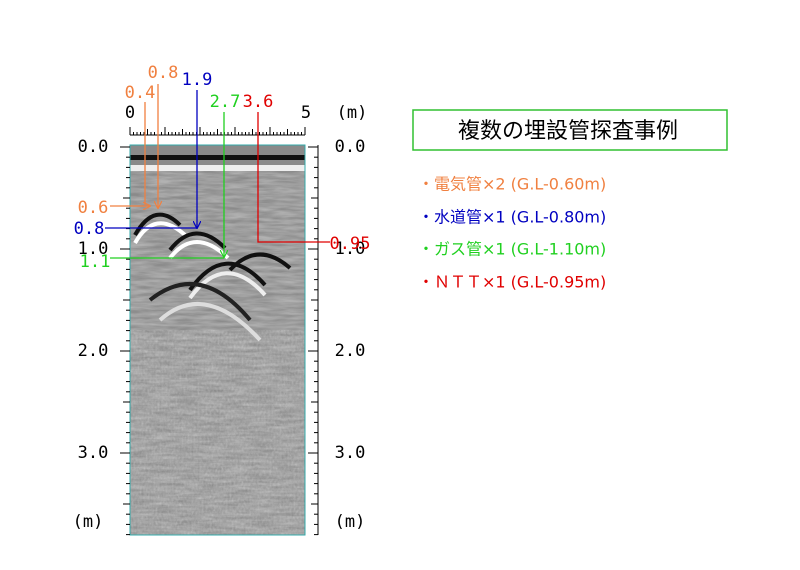 The width and height of the screenshot is (800, 570). Describe the element at coordinates (306, 113) in the screenshot. I see `top-label: 5` at that location.